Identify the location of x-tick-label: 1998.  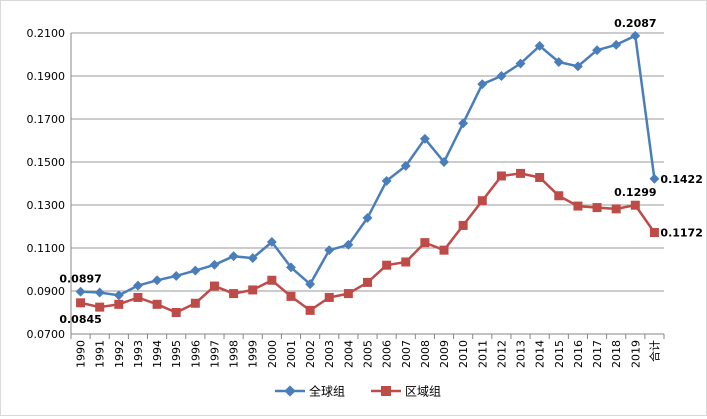
(234, 354).